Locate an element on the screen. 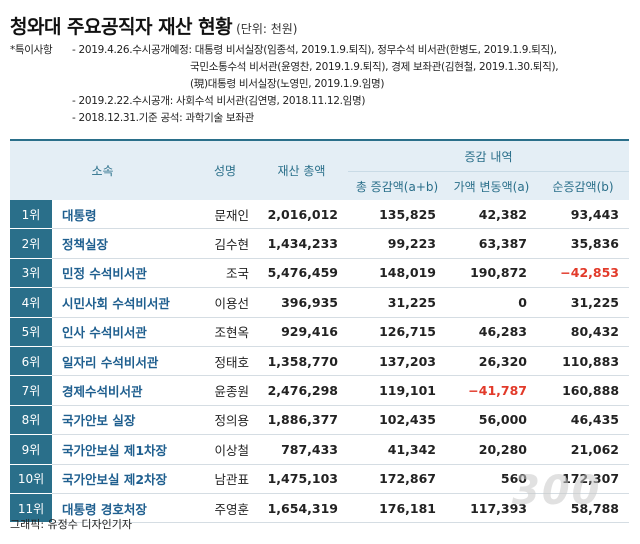  total-cell: 929,416 is located at coordinates (301, 332).